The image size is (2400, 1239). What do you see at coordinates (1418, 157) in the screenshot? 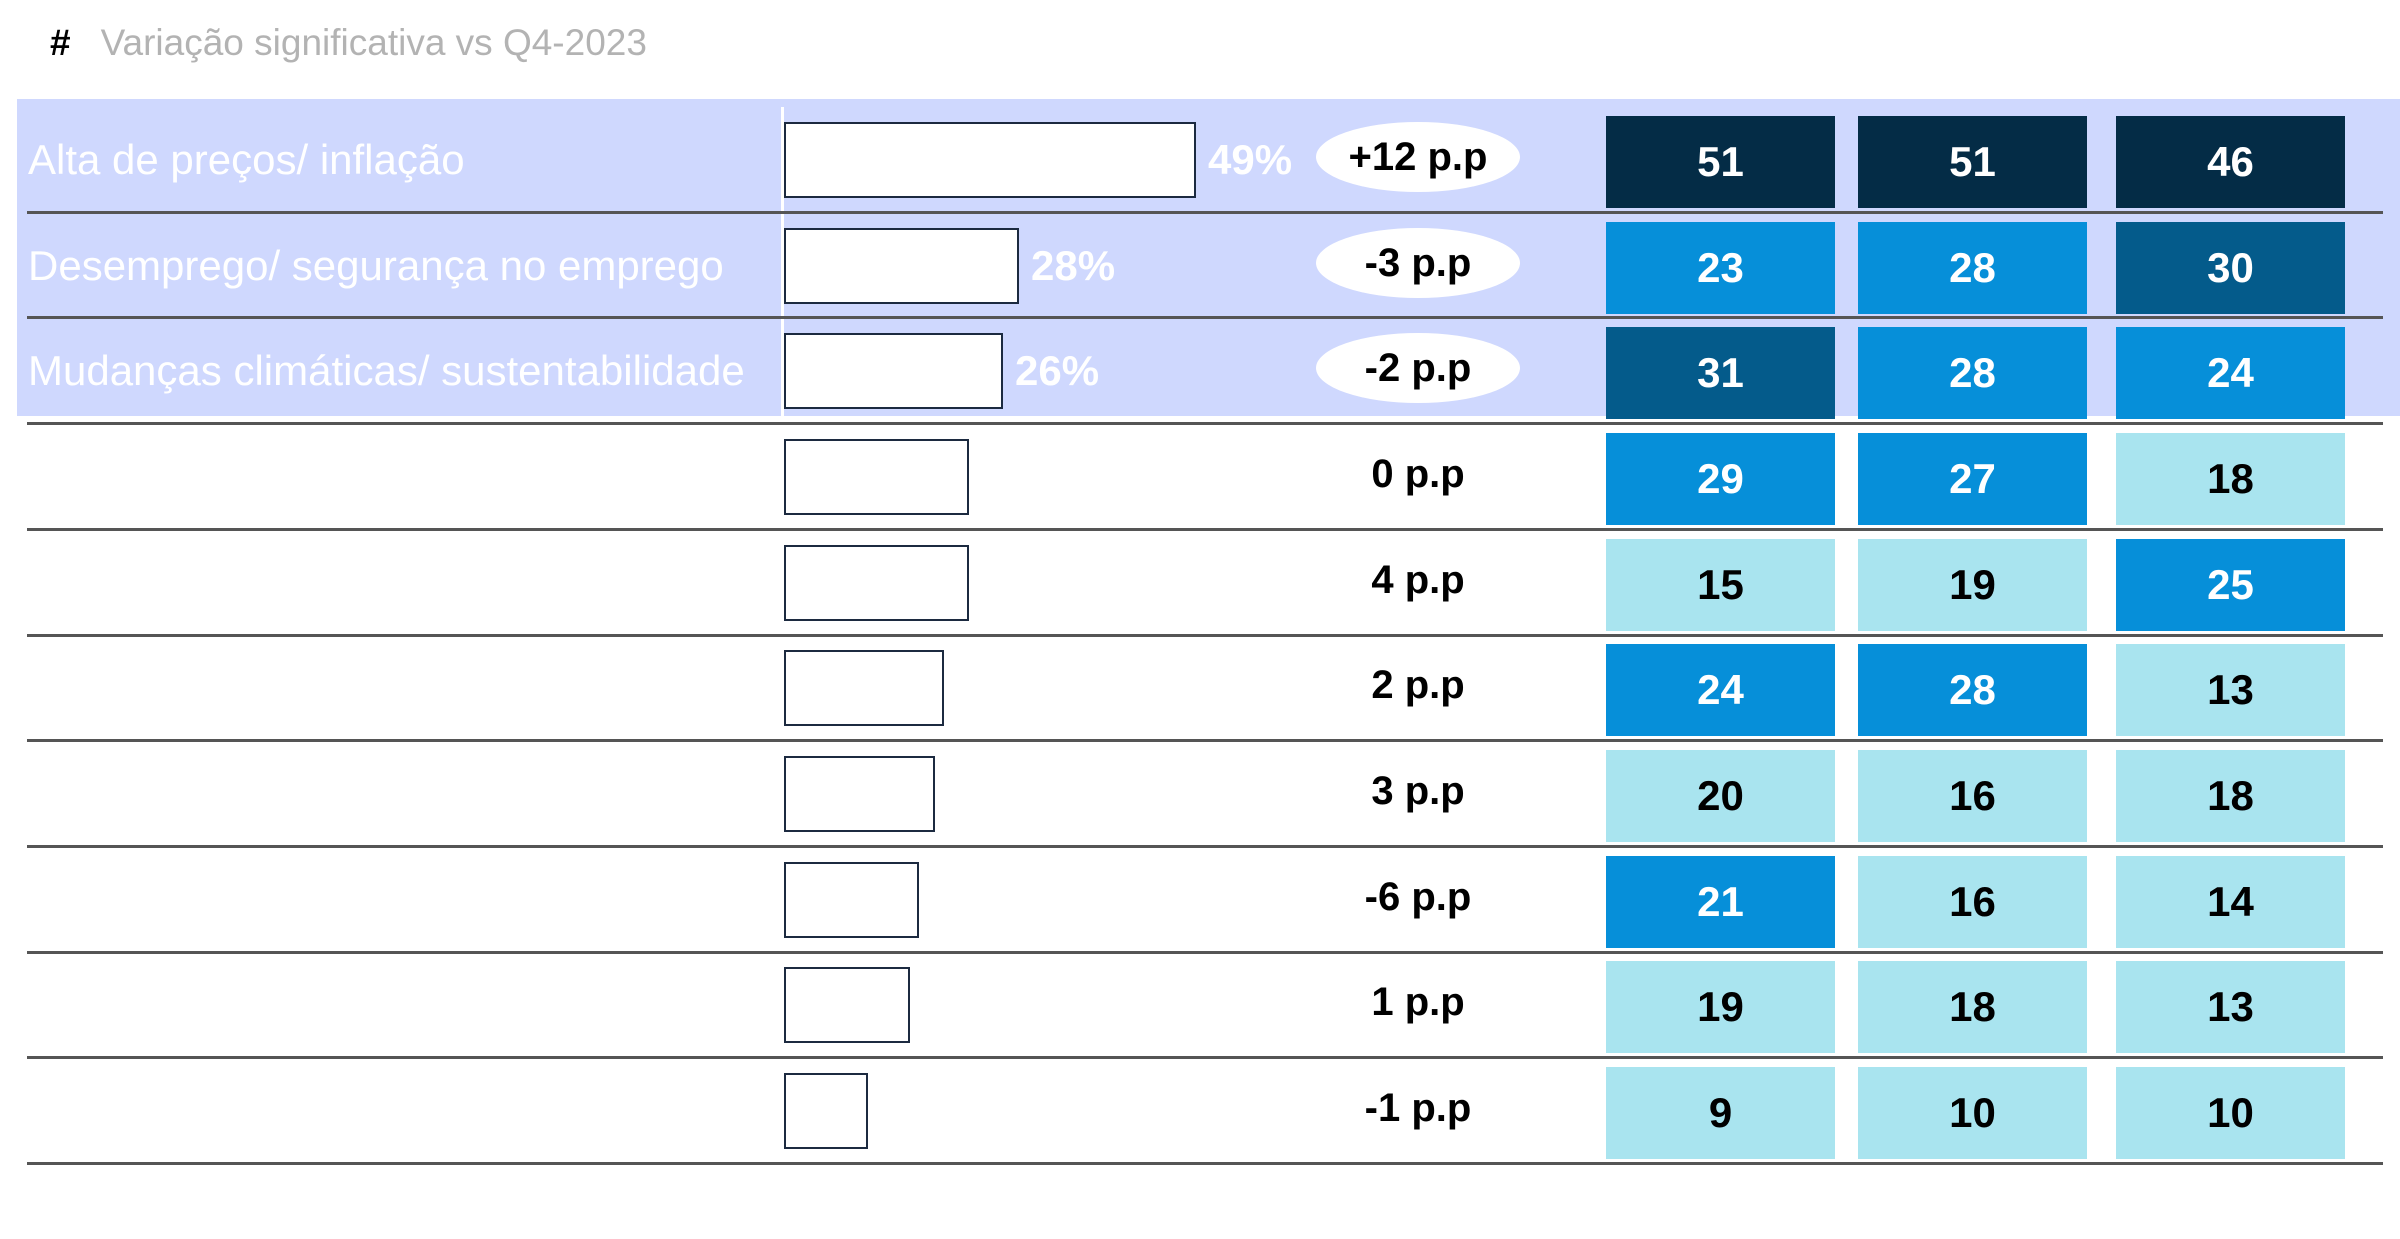
I see `change-badge: +12 p.p` at bounding box center [1418, 157].